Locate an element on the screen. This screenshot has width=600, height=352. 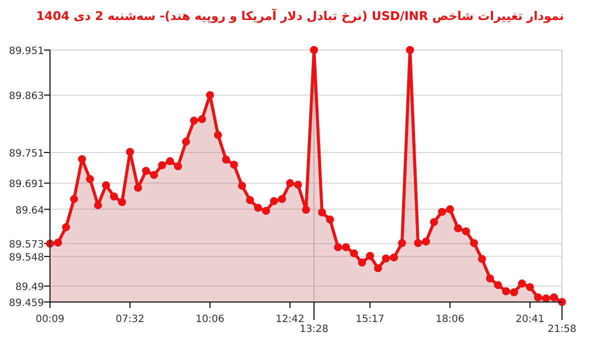
chart-title: نمودار تغییرات شاخص USD/INR (نرخ تبادل دلار آمریکا و روپیه هند)- سه‌شنبه 2 دی 1404 is located at coordinates (300, 15).